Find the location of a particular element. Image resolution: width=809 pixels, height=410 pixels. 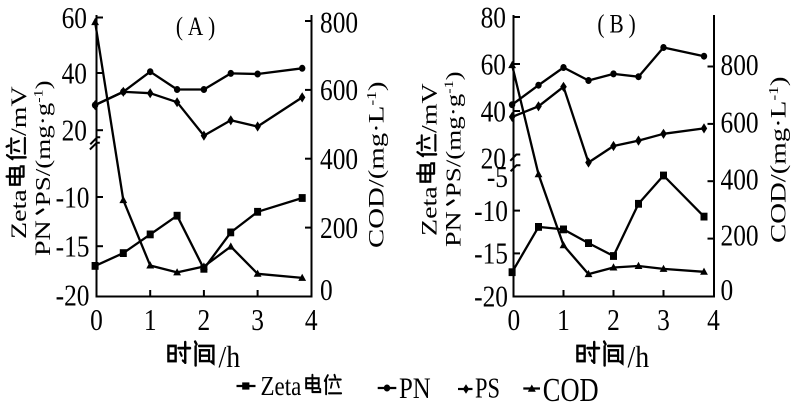

svg-text: -5 is located at coordinates (497, 178).